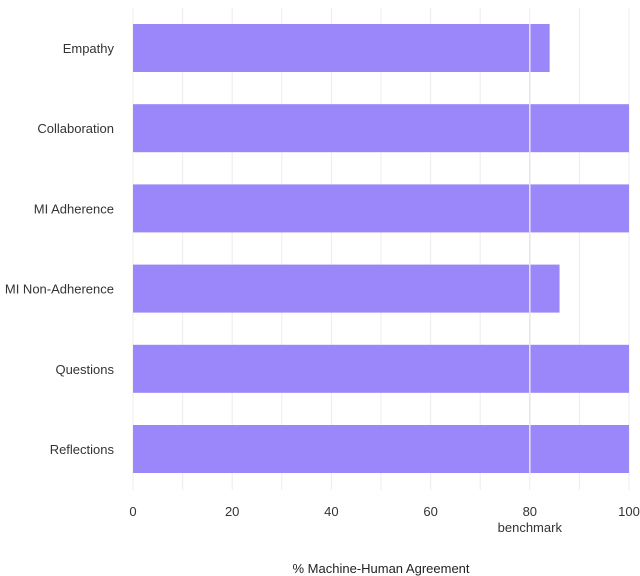  What do you see at coordinates (82, 449) in the screenshot?
I see `category-label: Reflections` at bounding box center [82, 449].